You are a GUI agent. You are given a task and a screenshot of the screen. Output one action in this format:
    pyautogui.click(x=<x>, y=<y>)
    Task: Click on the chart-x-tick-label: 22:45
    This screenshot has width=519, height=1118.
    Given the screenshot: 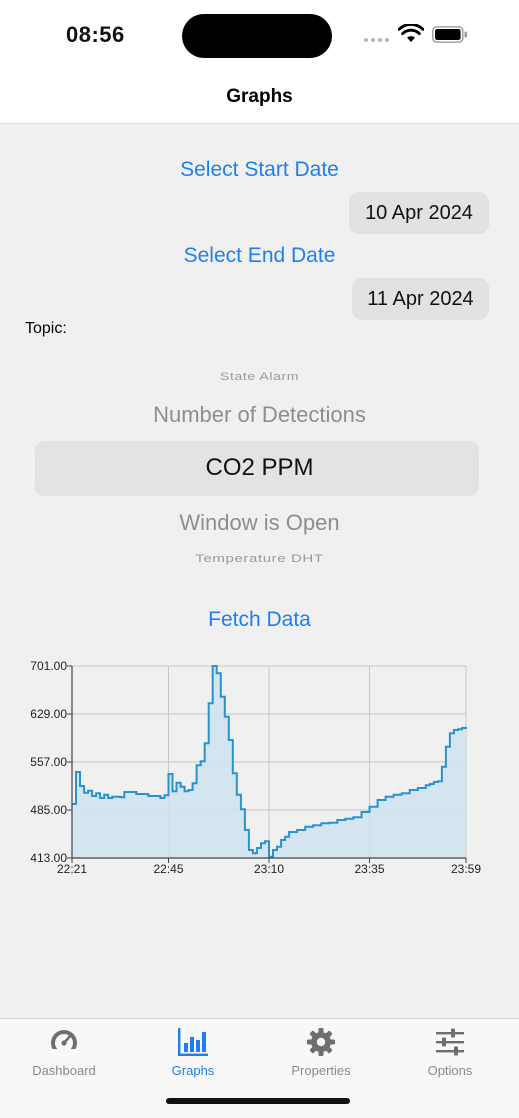 What is the action you would take?
    pyautogui.click(x=168, y=869)
    